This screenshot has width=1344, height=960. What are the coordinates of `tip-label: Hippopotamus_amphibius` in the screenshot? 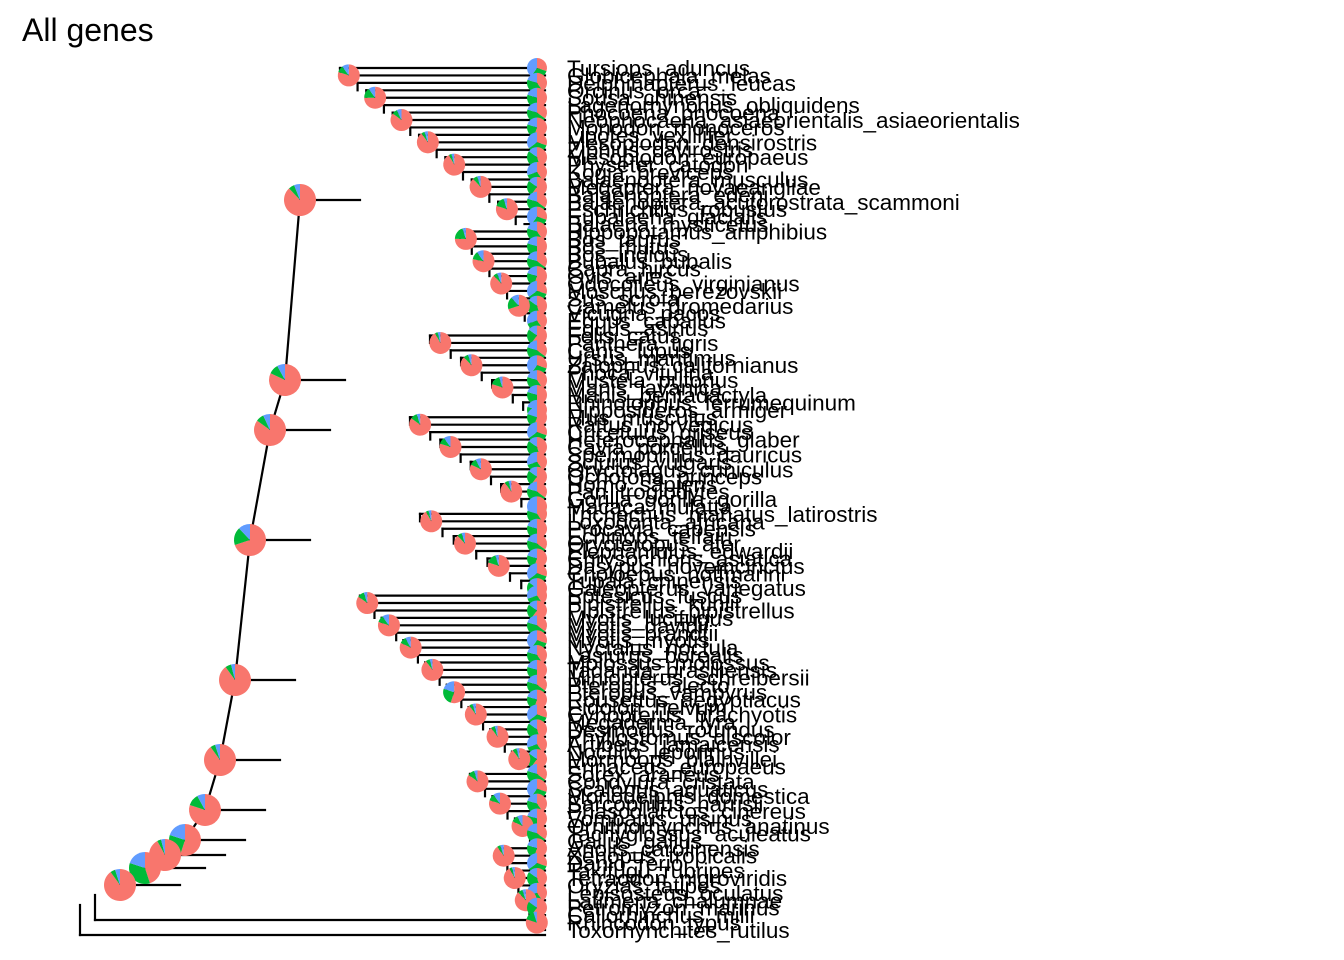 It's located at (697, 231).